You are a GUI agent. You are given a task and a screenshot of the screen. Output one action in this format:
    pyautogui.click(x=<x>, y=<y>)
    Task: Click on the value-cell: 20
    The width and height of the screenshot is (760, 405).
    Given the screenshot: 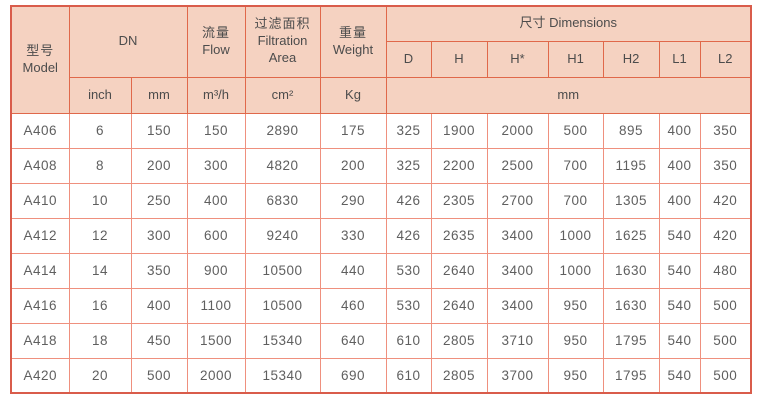 What is the action you would take?
    pyautogui.click(x=100, y=375)
    